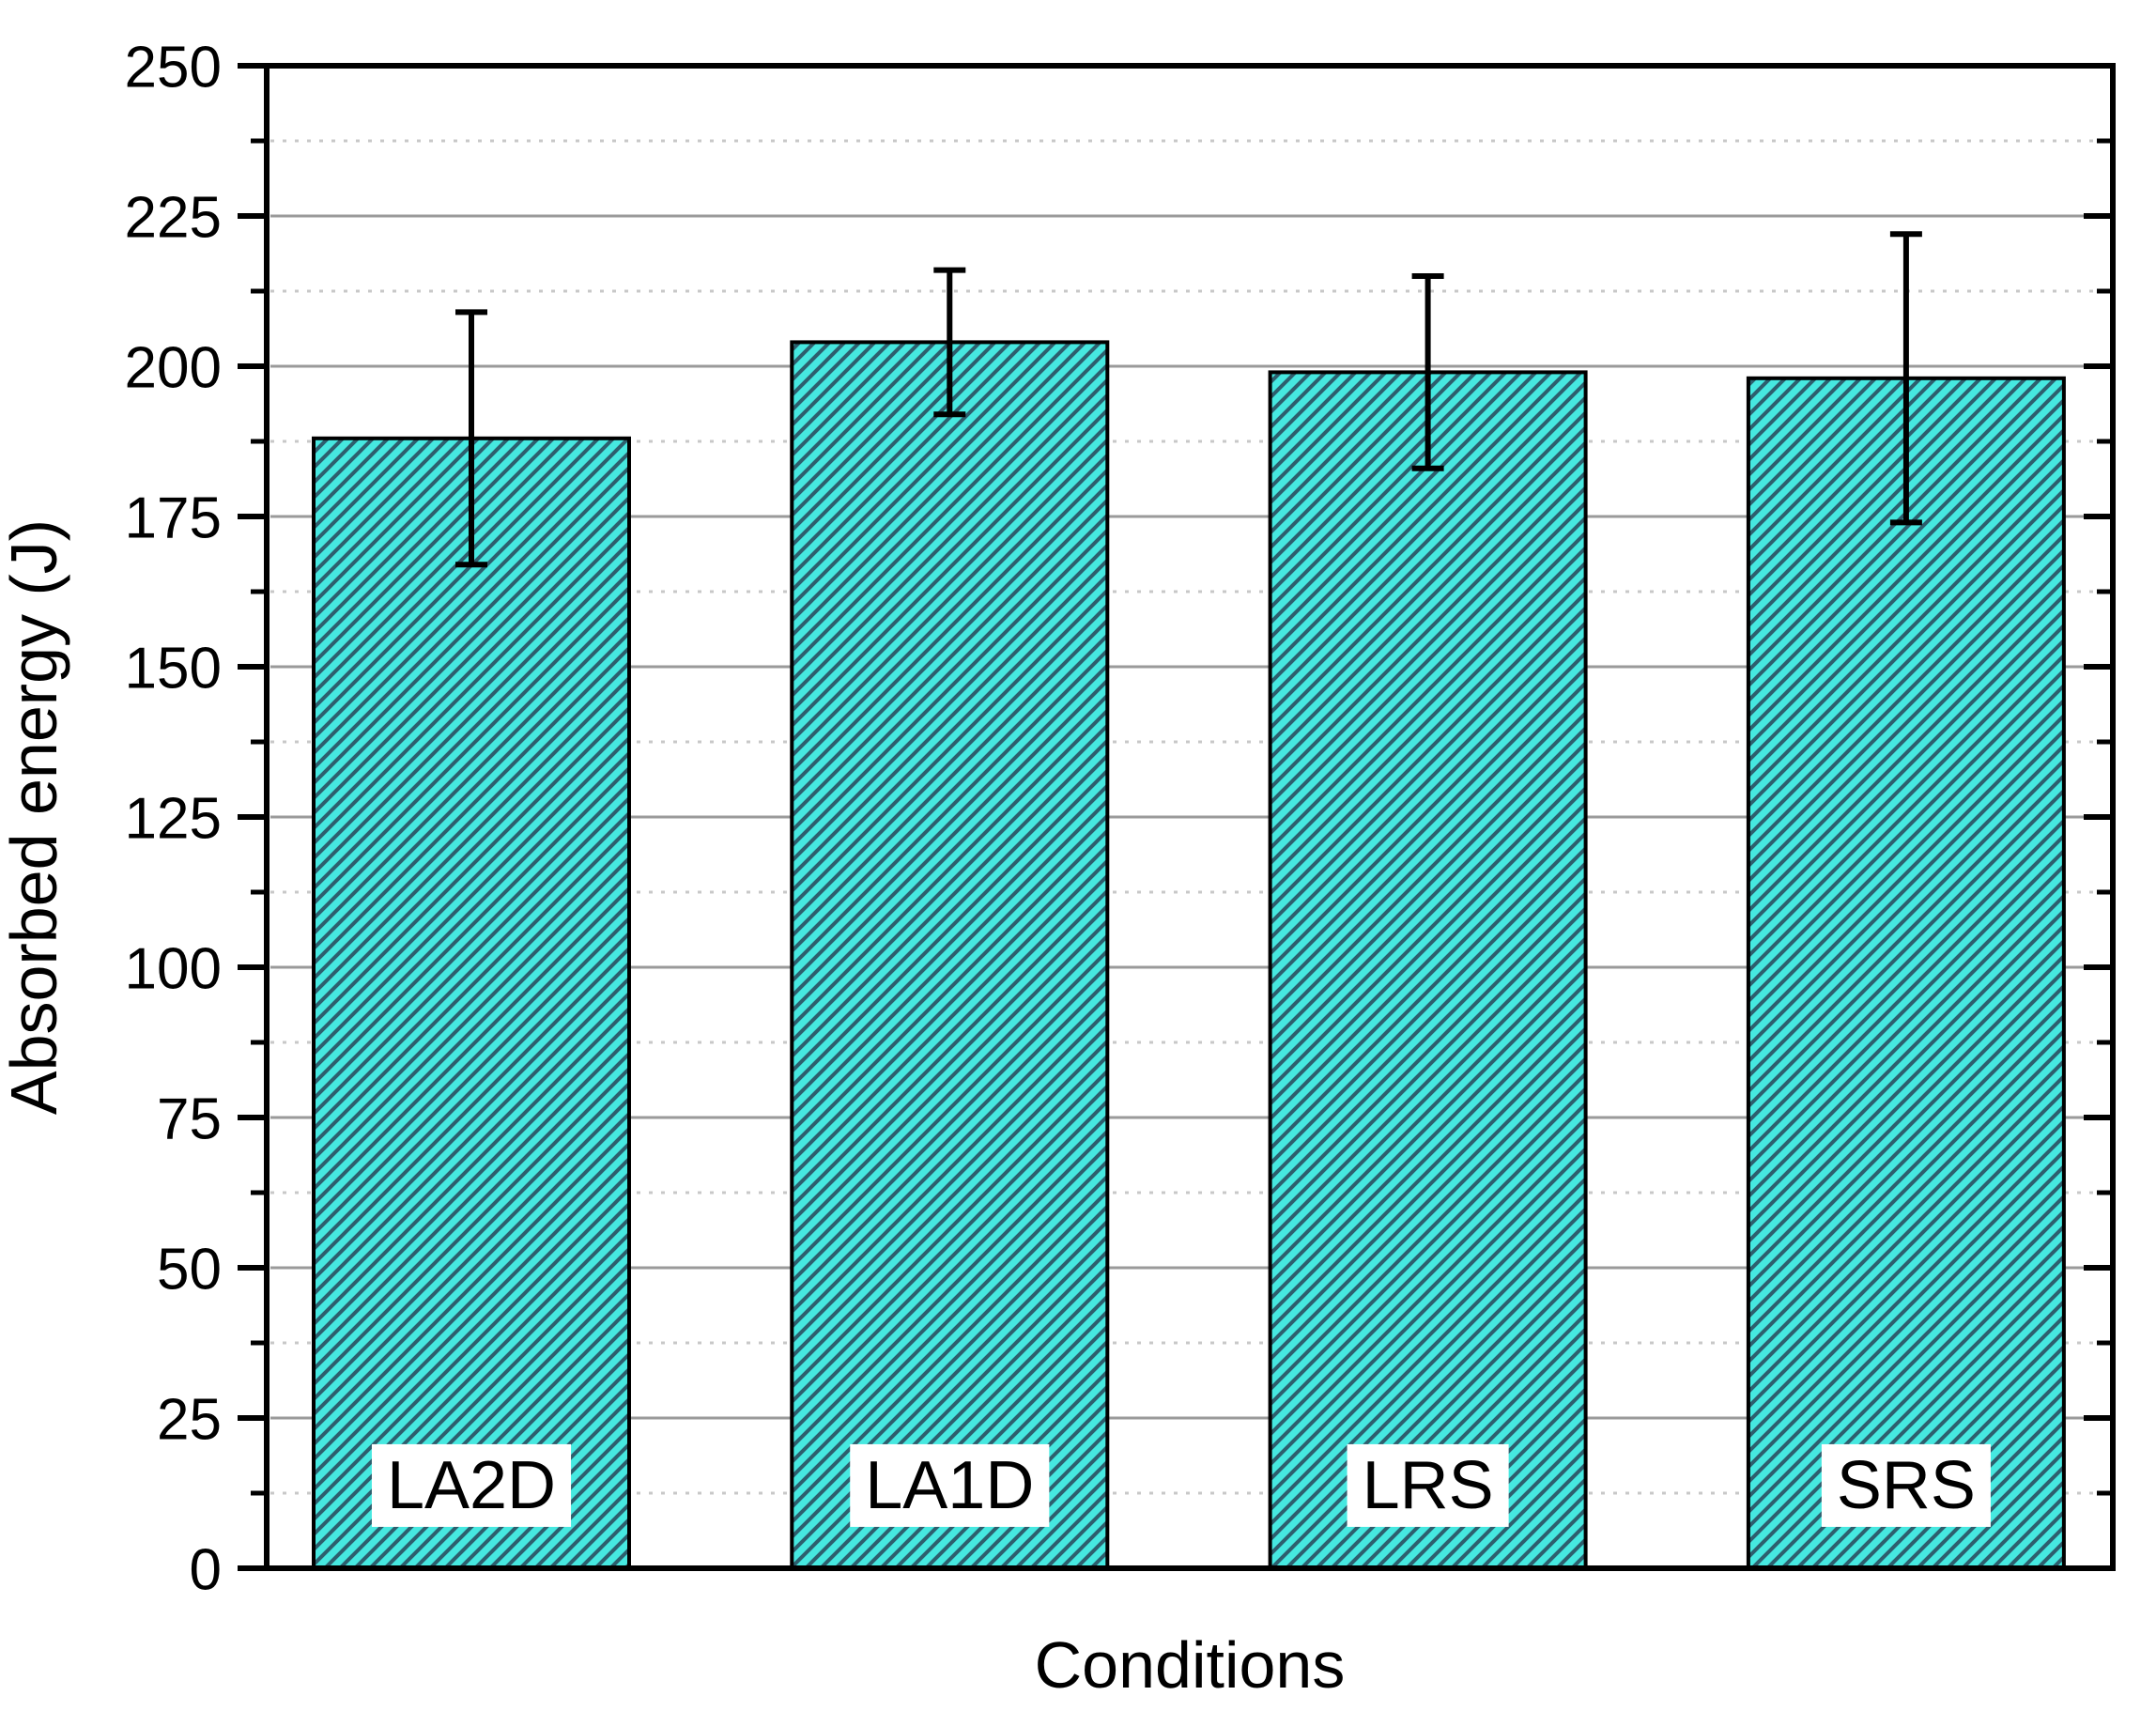 This screenshot has width=2156, height=1711. Describe the element at coordinates (1190, 1665) in the screenshot. I see `x-axis-title: Conditions` at that location.